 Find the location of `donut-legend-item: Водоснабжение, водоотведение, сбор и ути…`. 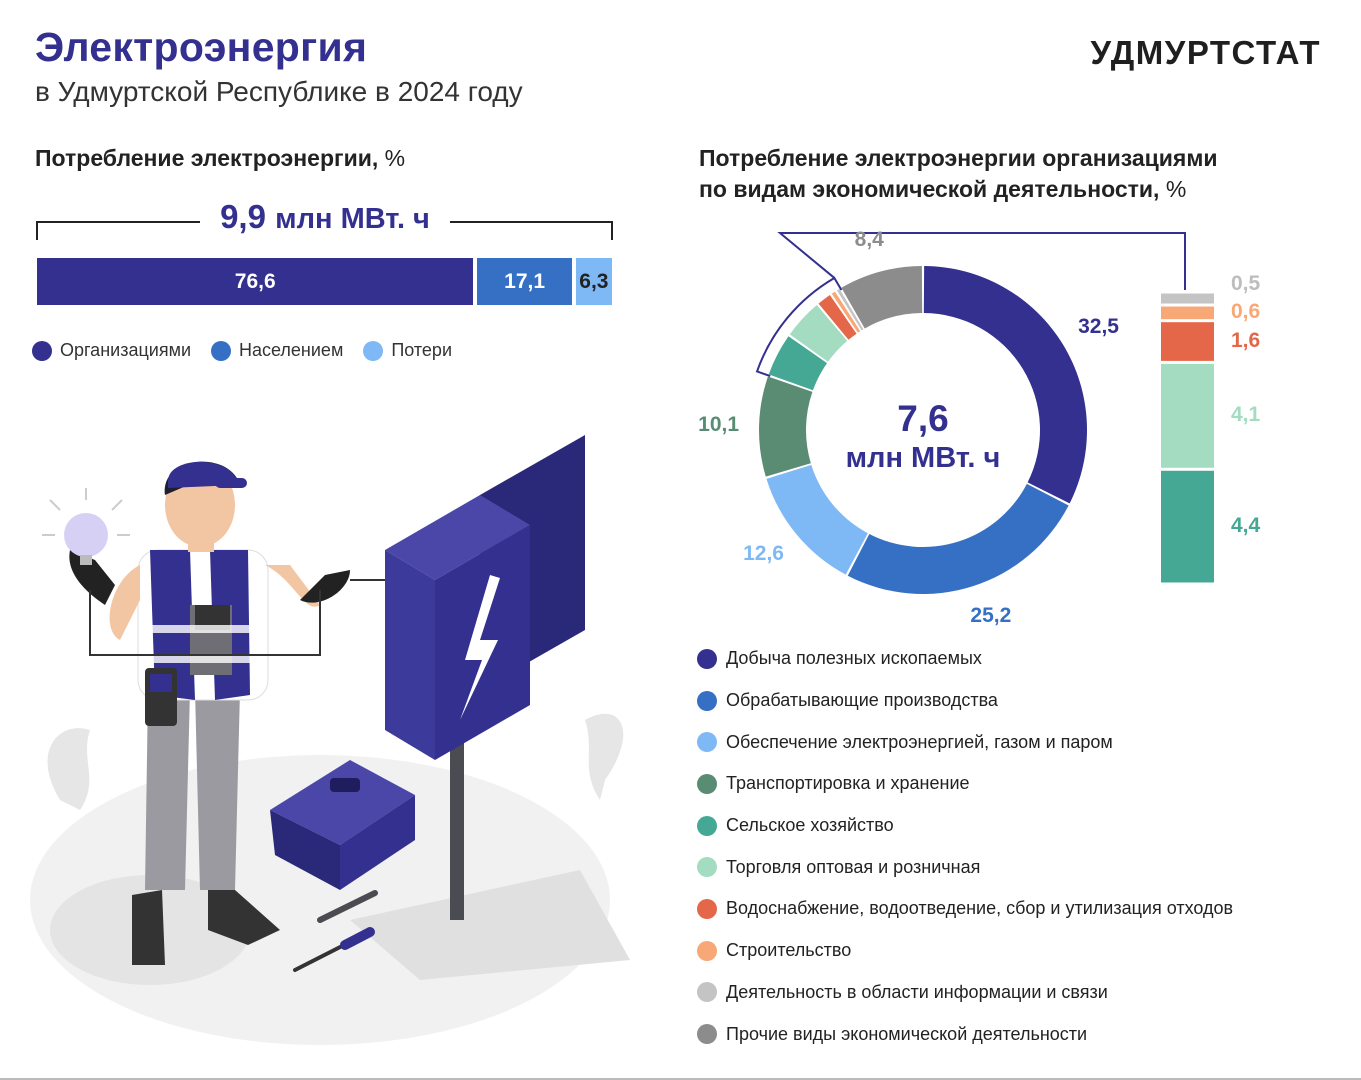

donut-legend-item: Водоснабжение, водоотведение, сбор и ути… is located at coordinates (965, 909).